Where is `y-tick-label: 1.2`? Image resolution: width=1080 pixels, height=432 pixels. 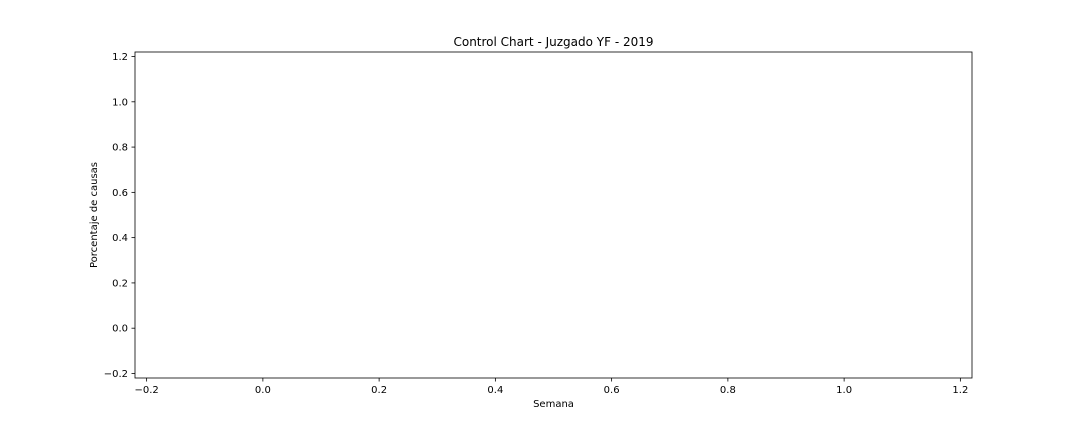 y-tick-label: 1.2 is located at coordinates (120, 57).